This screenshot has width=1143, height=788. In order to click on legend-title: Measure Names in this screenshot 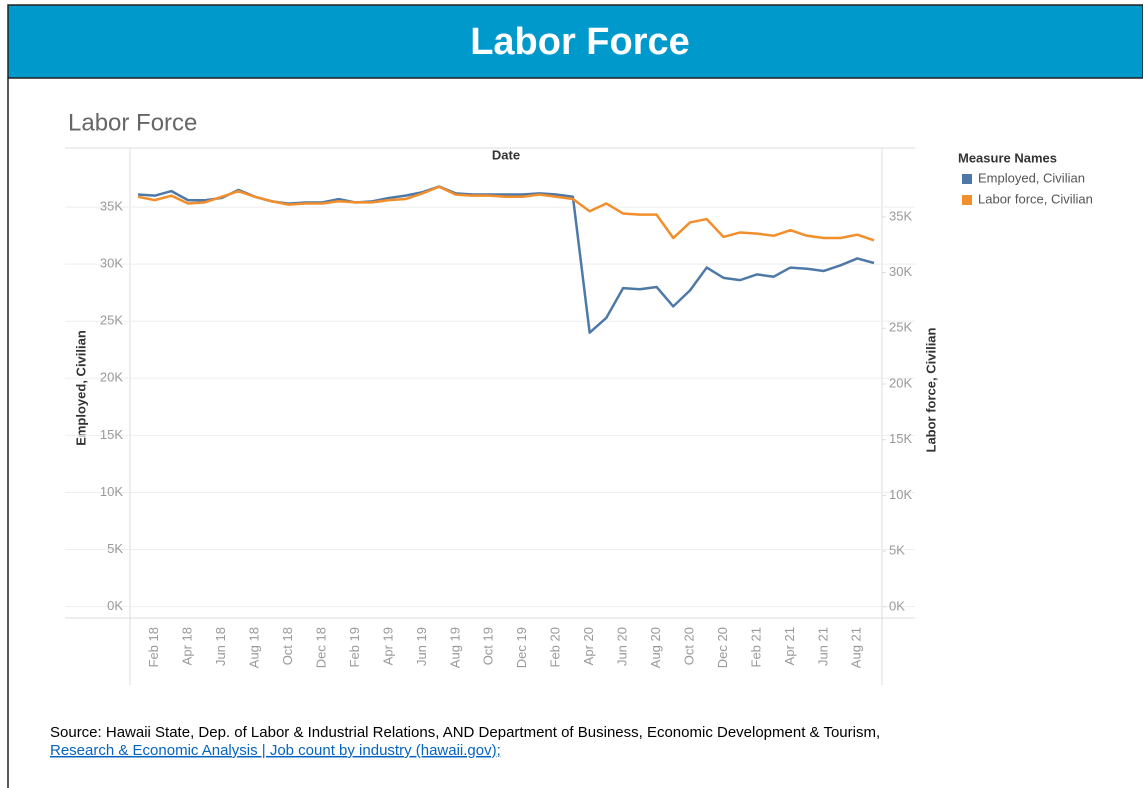, I will do `click(1007, 157)`.